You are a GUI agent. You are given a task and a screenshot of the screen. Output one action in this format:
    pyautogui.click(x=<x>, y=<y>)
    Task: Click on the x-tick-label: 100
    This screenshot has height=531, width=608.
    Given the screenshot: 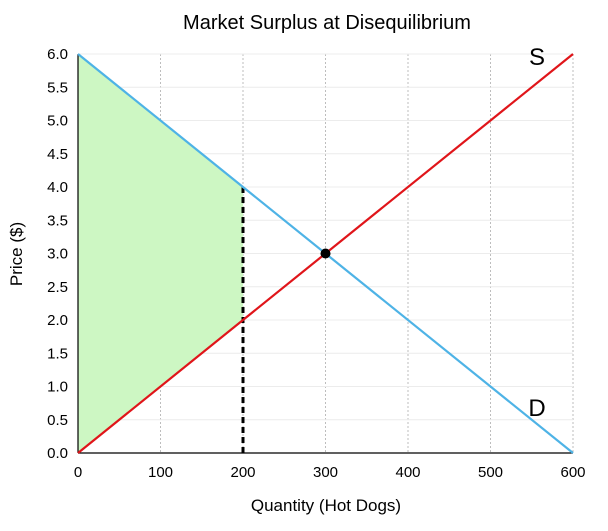 What is the action you would take?
    pyautogui.click(x=160, y=472)
    